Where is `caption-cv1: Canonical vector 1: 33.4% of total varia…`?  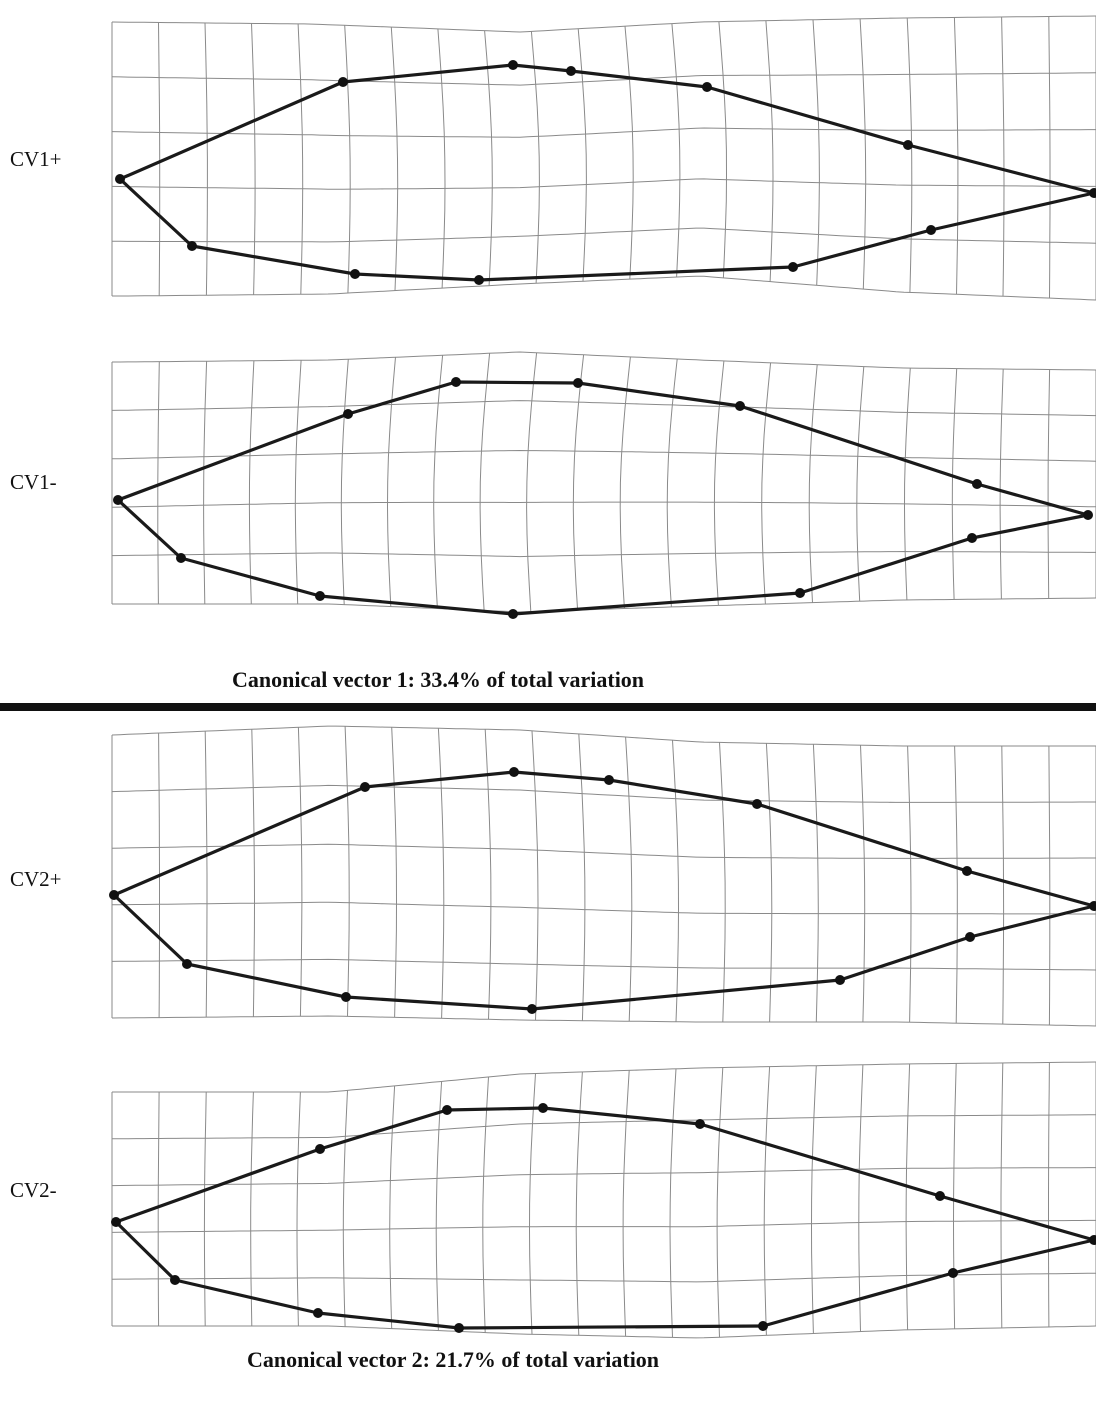 caption-cv1: Canonical vector 1: 33.4% of total varia… is located at coordinates (438, 679).